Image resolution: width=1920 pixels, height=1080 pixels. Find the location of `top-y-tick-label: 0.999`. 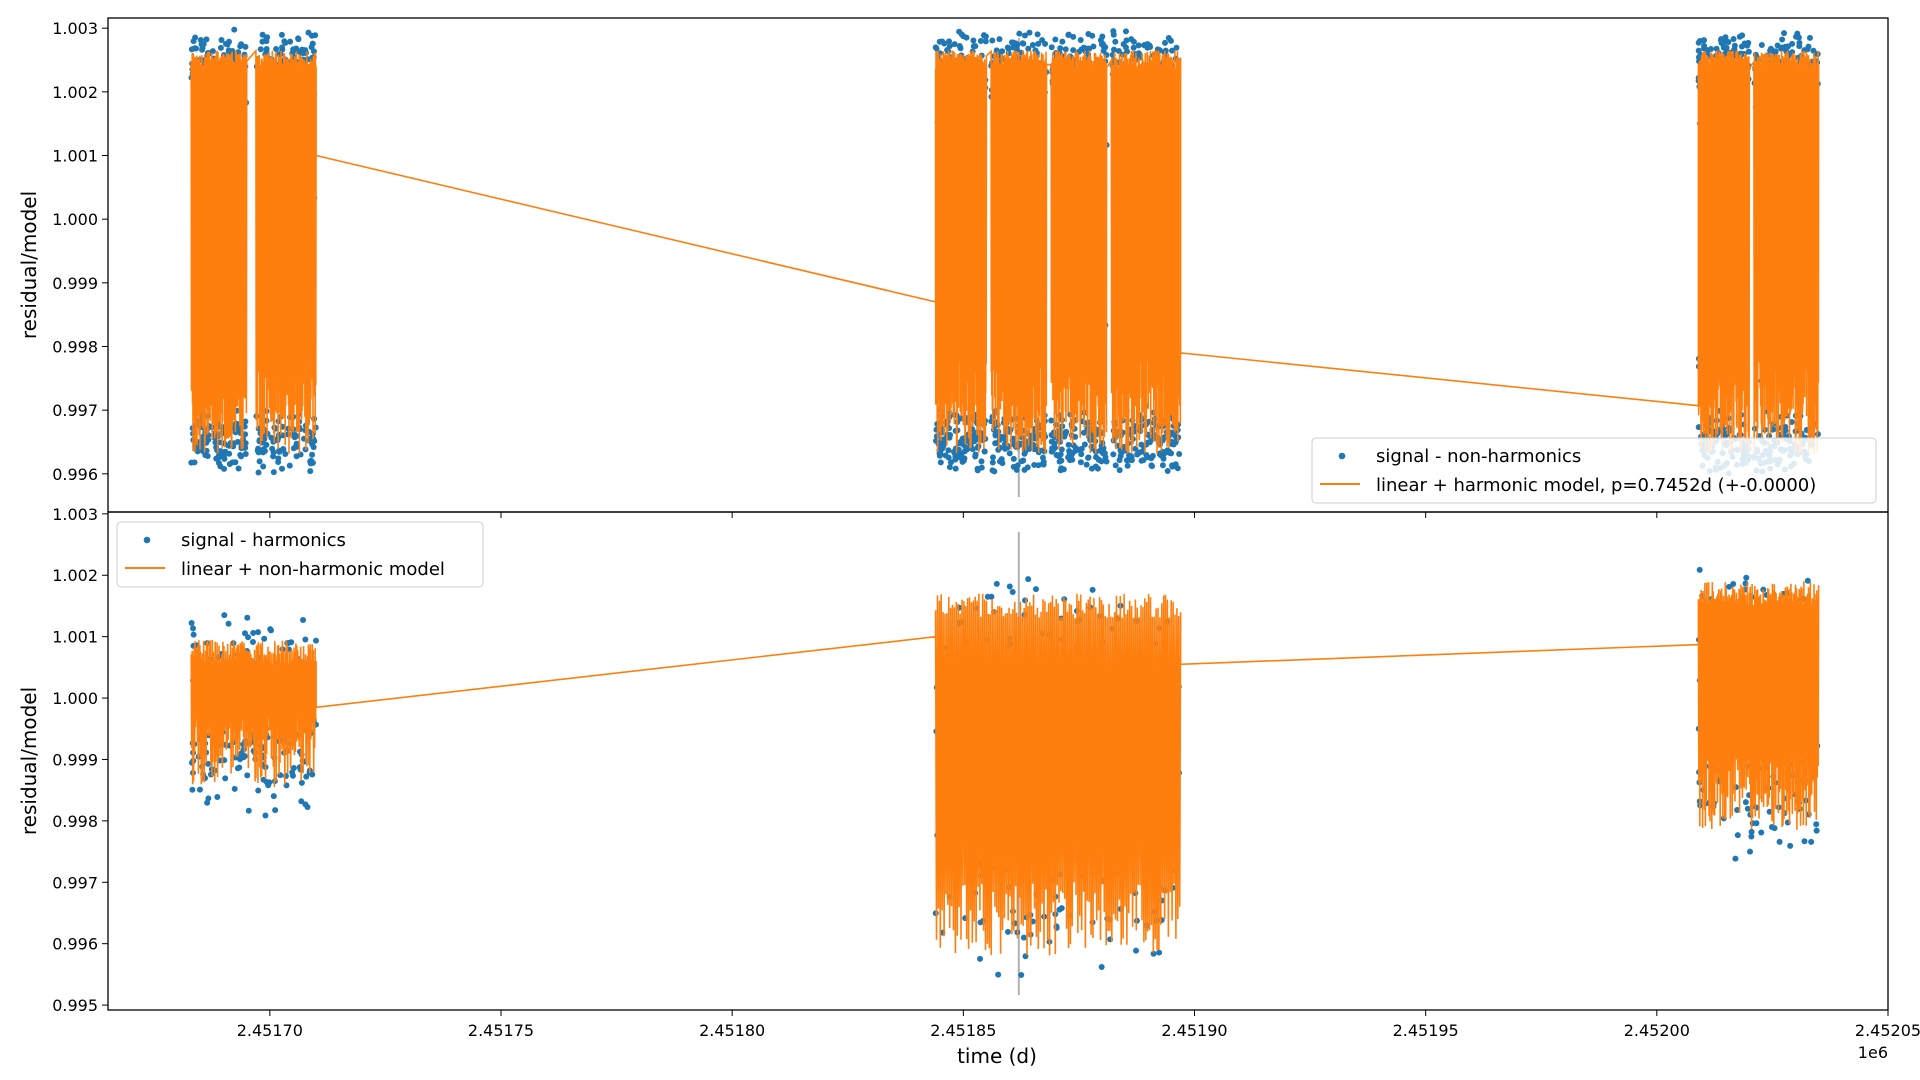

top-y-tick-label: 0.999 is located at coordinates (75, 283).